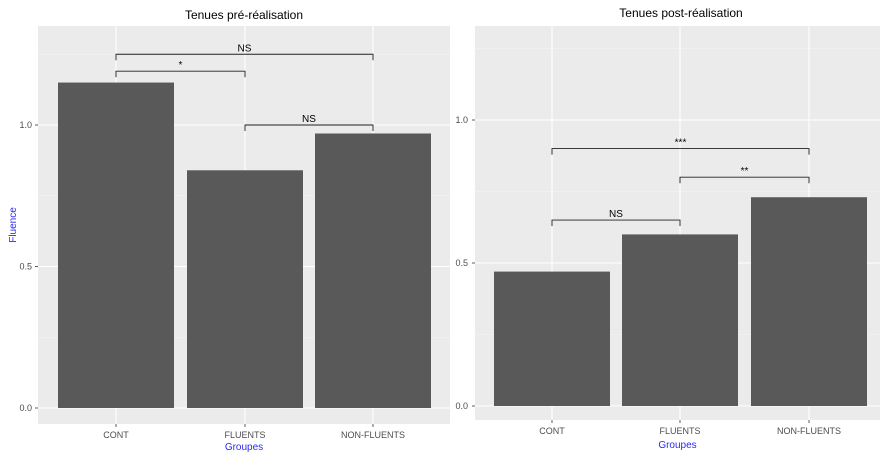 Image resolution: width=882 pixels, height=452 pixels. What do you see at coordinates (244, 15) in the screenshot?
I see `chart-title: Tenues pré-réalisation` at bounding box center [244, 15].